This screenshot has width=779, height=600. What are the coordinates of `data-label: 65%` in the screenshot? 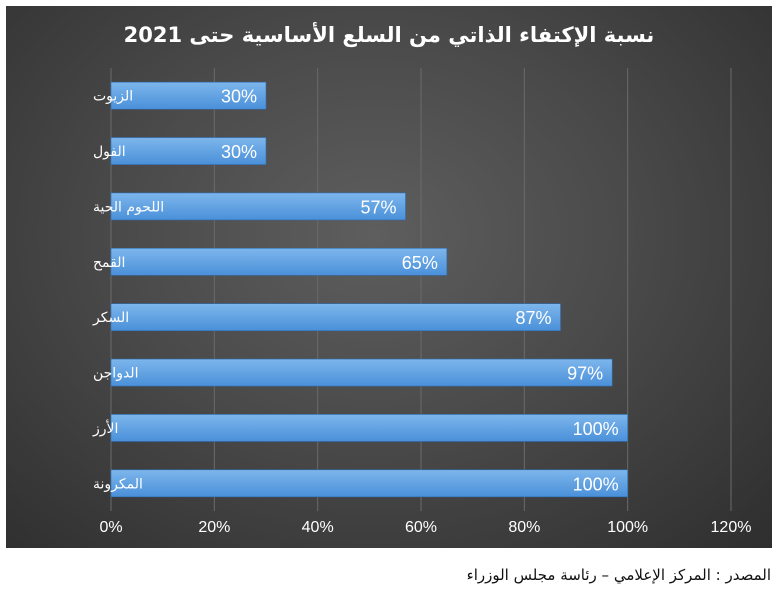 It's located at (420, 263).